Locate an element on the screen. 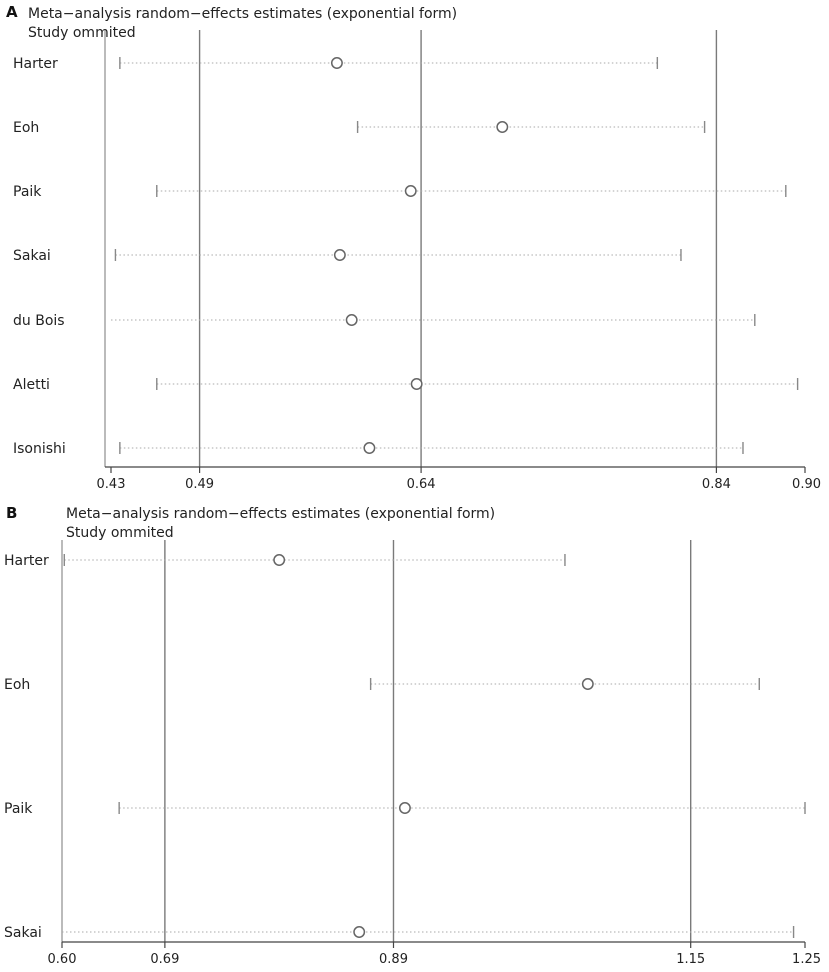 This screenshot has width=829, height=972. study-label: Aletti is located at coordinates (31, 385).